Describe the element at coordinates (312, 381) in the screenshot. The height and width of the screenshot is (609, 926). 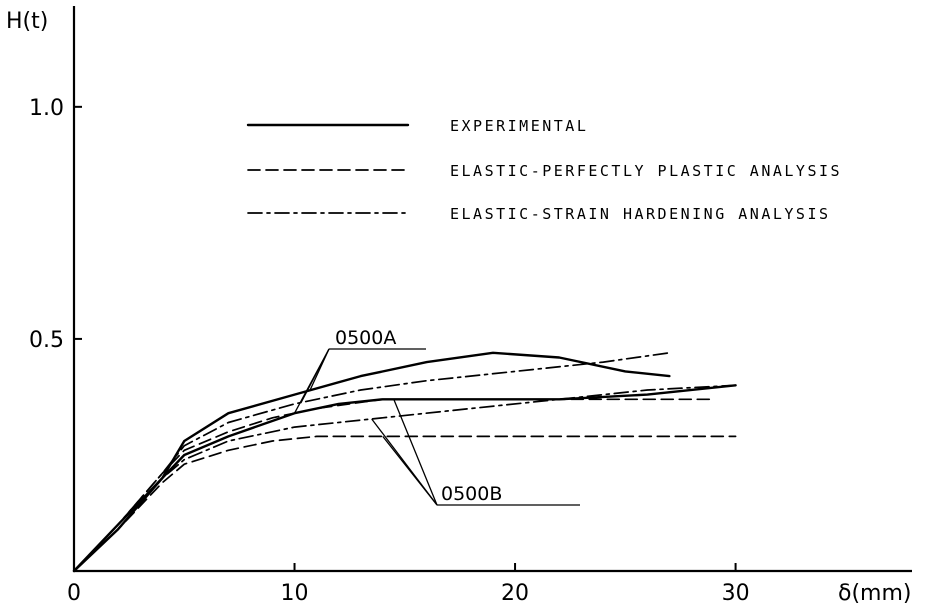
I see `annotation-0500a-leader` at that location.